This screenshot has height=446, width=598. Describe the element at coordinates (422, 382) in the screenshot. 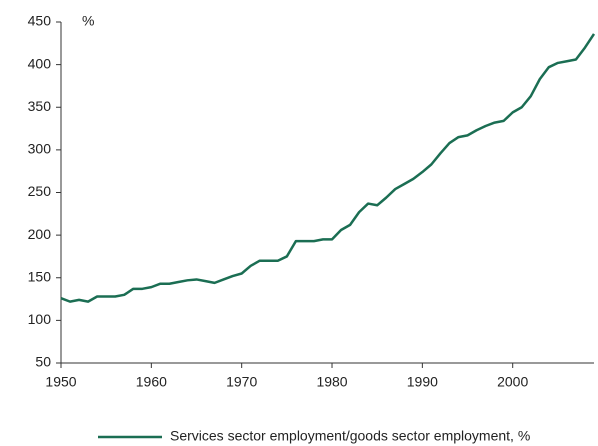

I see `x-tick-label: 1990` at that location.